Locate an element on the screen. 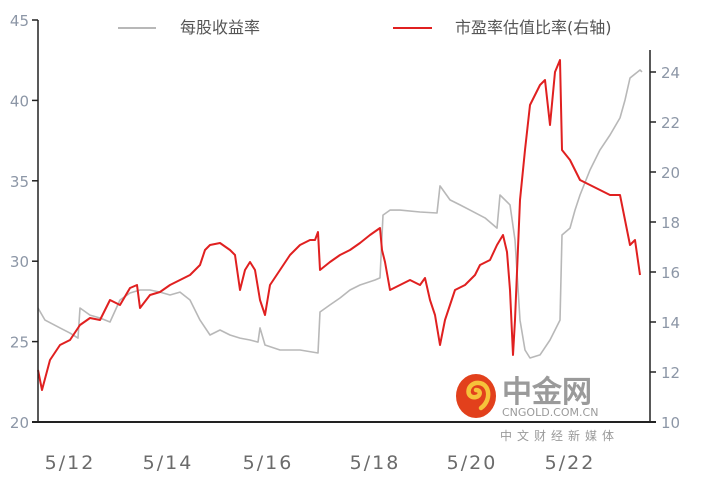  cngold-logo-swirl is located at coordinates (478, 395).